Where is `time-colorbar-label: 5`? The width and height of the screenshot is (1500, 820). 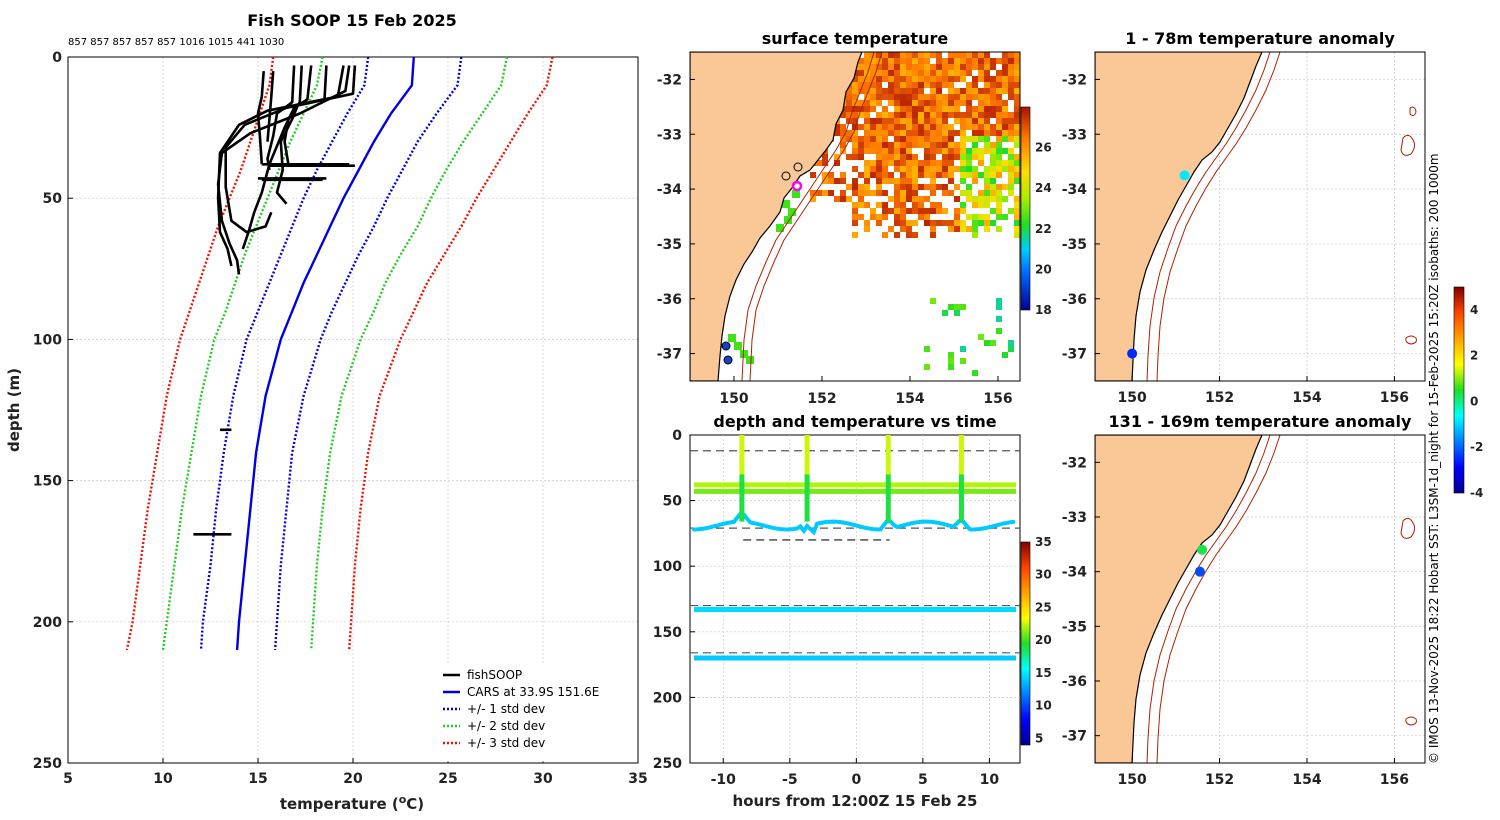
time-colorbar-label: 5 is located at coordinates (1039, 738).